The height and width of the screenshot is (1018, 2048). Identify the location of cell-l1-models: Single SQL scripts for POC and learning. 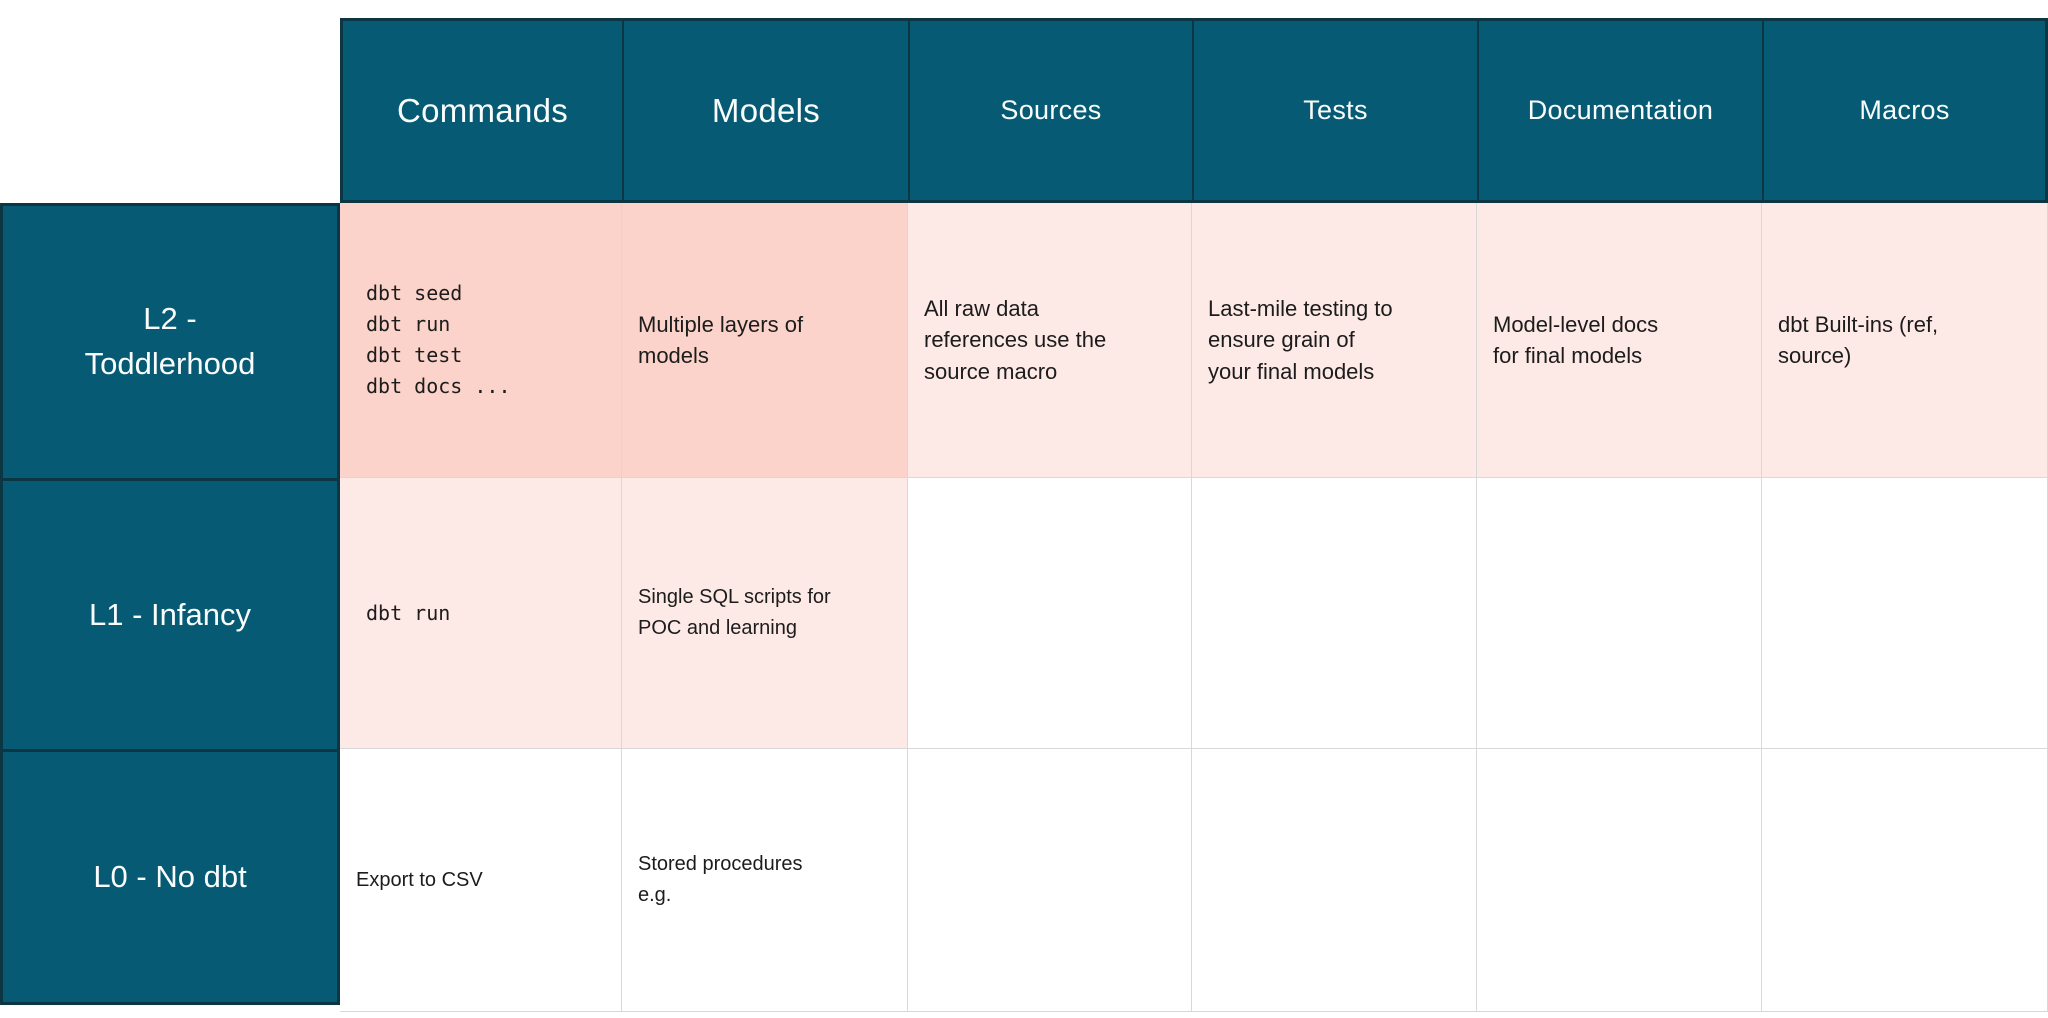
(765, 613).